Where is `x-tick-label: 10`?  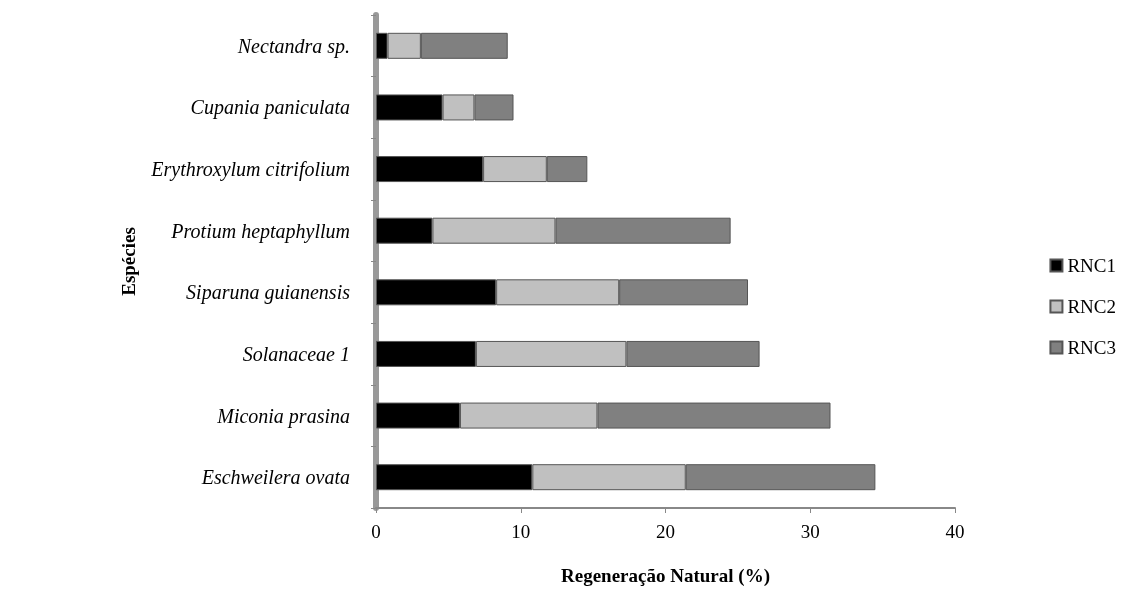
x-tick-label: 10 is located at coordinates (521, 531).